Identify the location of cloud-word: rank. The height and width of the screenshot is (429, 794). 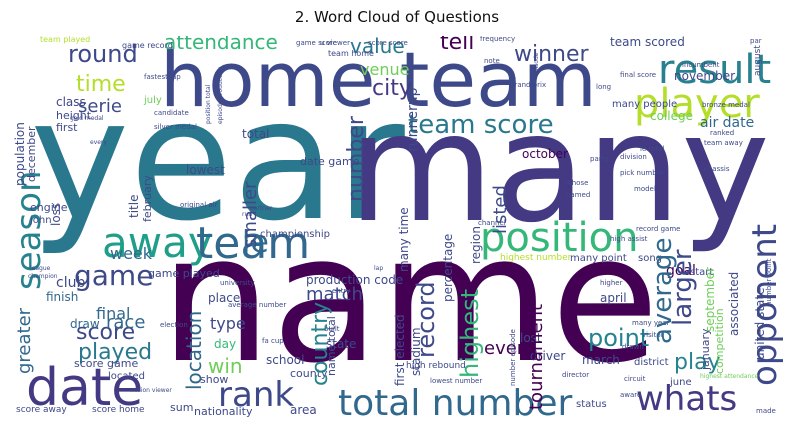
(256, 395).